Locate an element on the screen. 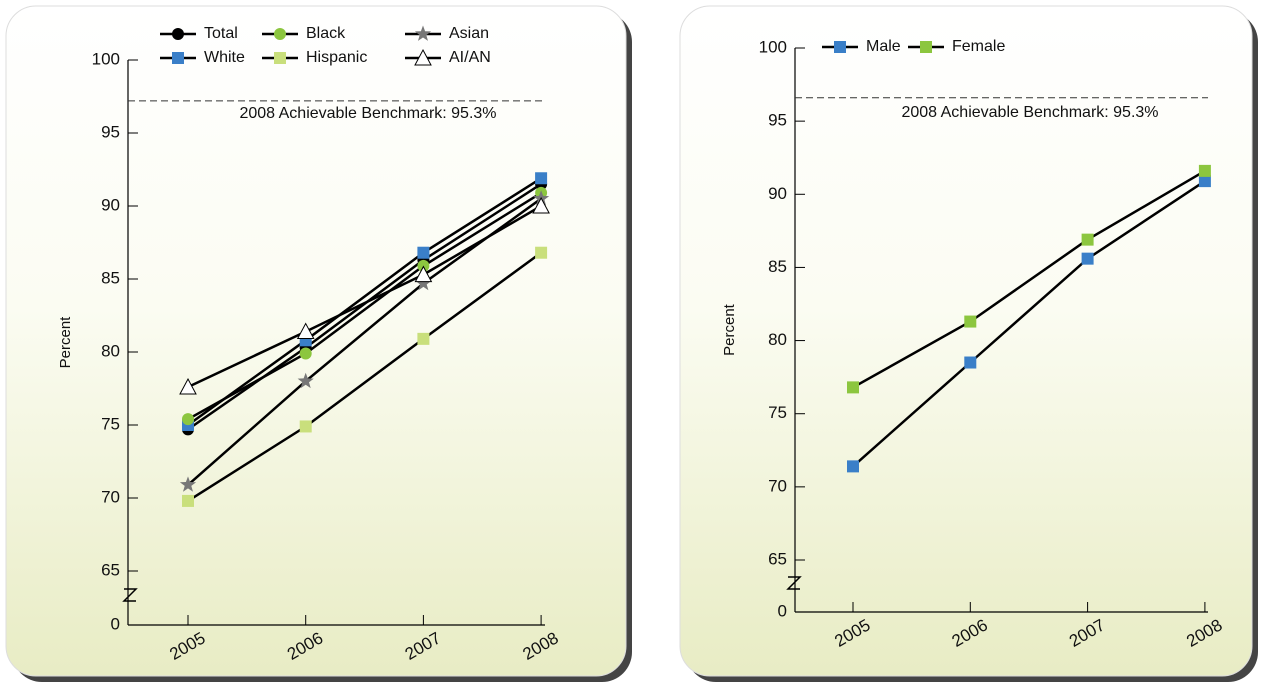 This screenshot has width=1262, height=689. legend-label: Asian is located at coordinates (469, 33).